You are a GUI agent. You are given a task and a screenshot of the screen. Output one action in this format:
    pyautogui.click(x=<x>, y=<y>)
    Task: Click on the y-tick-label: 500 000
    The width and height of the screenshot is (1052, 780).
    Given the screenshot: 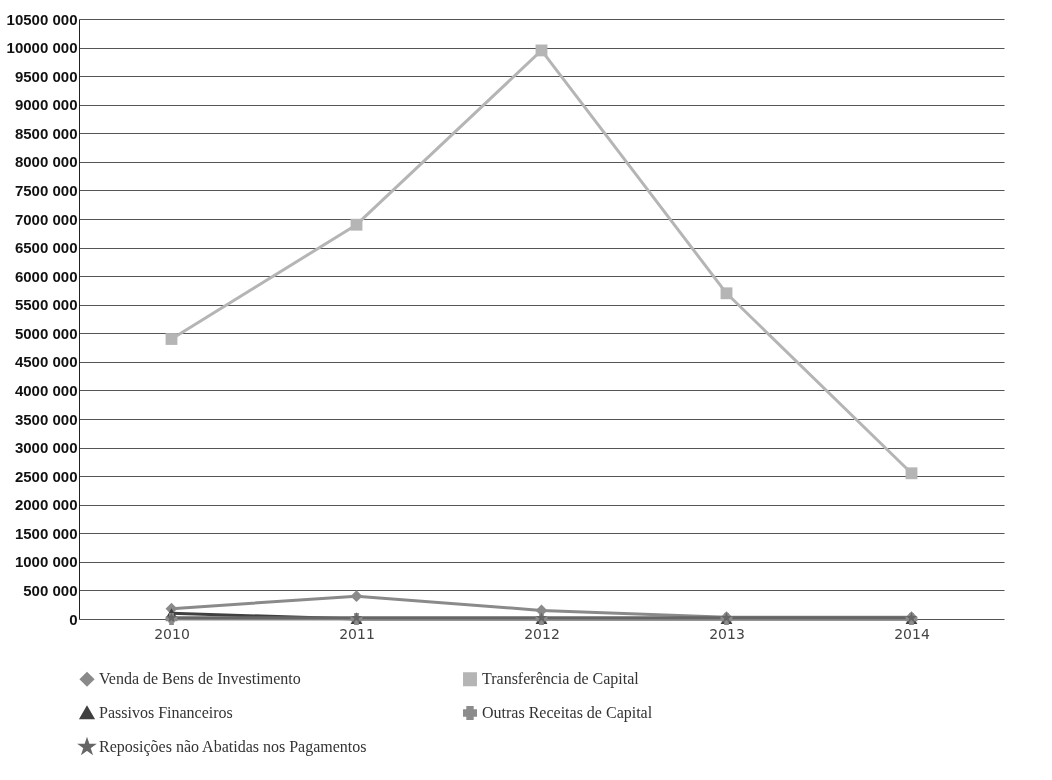 What is the action you would take?
    pyautogui.click(x=50, y=590)
    